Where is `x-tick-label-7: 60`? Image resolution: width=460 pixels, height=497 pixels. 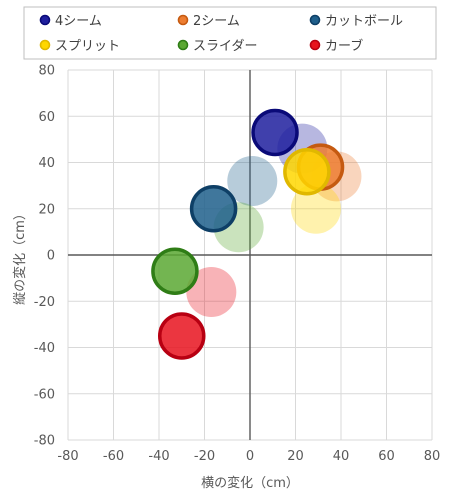 x-tick-label-7: 60 is located at coordinates (386, 456).